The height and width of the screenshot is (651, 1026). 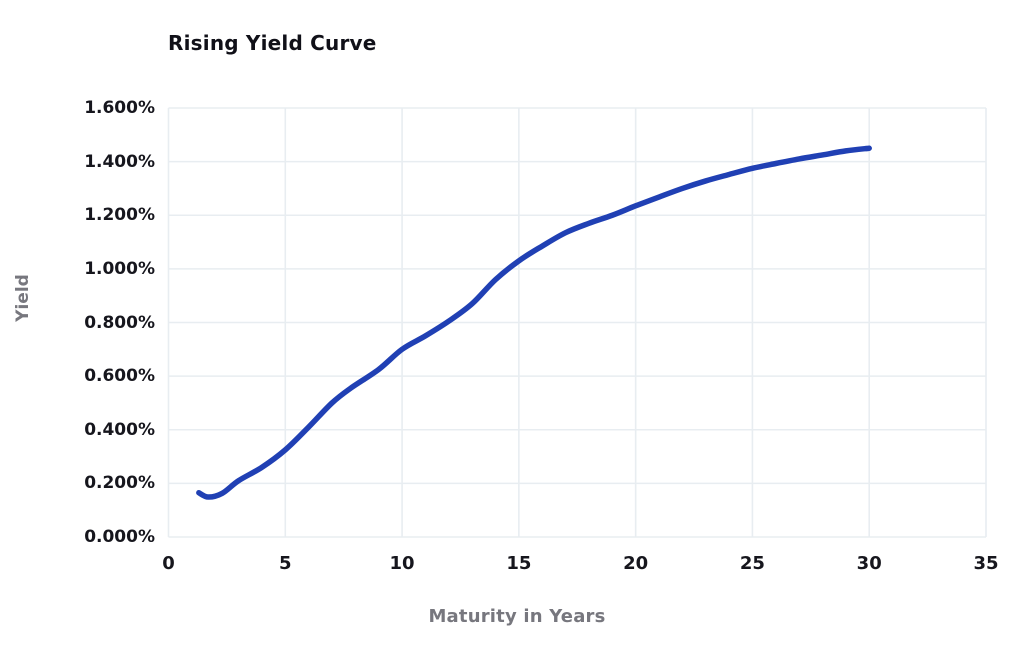 I want to click on x-axis-title: Maturity in Years, so click(x=517, y=616).